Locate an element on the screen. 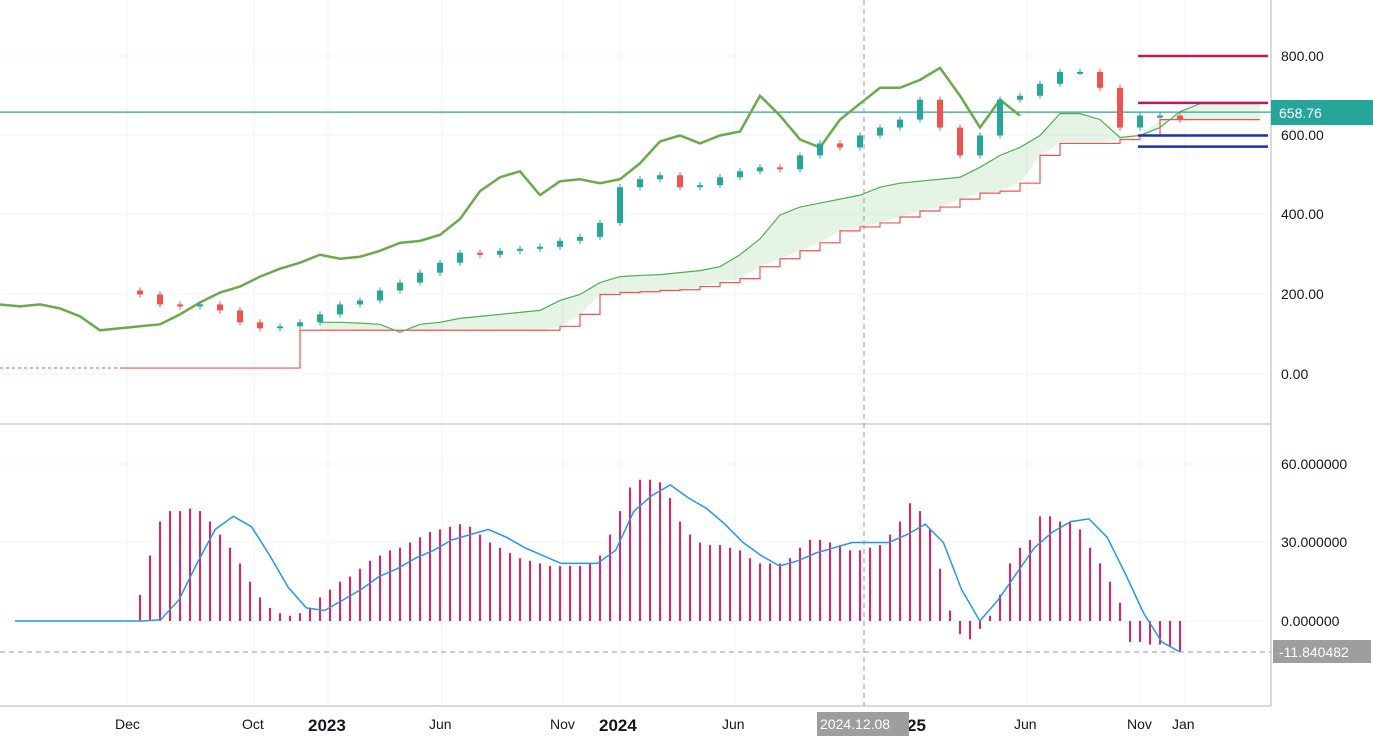  time-tick: Jan is located at coordinates (1183, 724).